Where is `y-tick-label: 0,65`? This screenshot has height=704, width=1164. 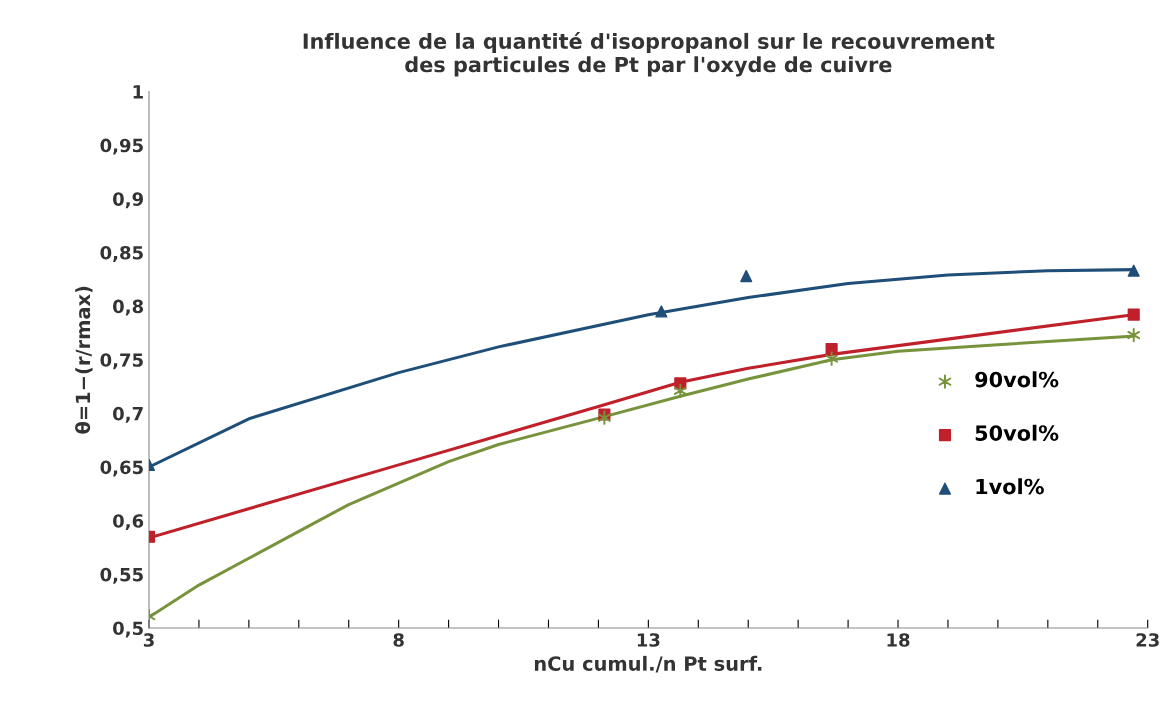
y-tick-label: 0,65 is located at coordinates (121, 468).